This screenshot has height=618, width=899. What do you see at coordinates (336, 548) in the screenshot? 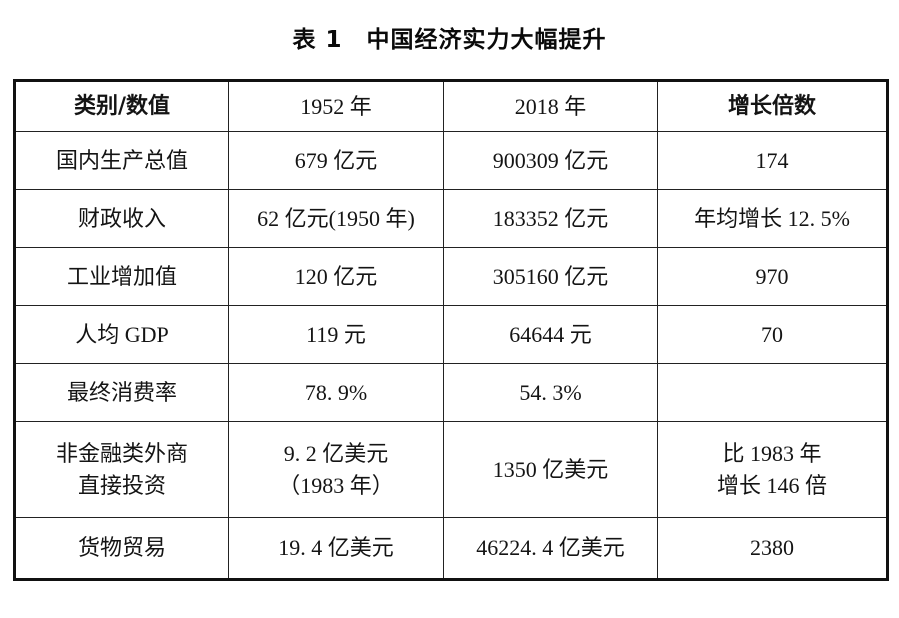
I see `cell-1952: 19. 4 亿美元` at bounding box center [336, 548].